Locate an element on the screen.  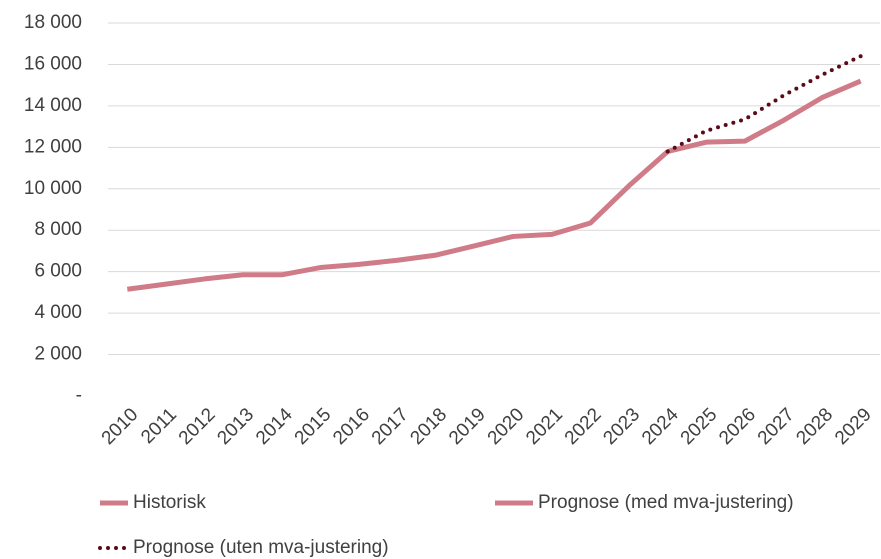
x-tick-label: 2023 is located at coordinates (621, 426).